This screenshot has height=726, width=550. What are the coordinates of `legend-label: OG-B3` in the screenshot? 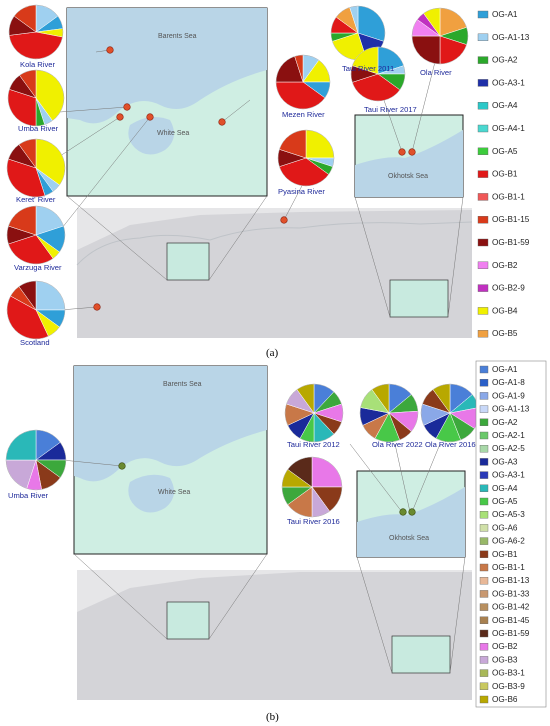 It's located at (505, 659).